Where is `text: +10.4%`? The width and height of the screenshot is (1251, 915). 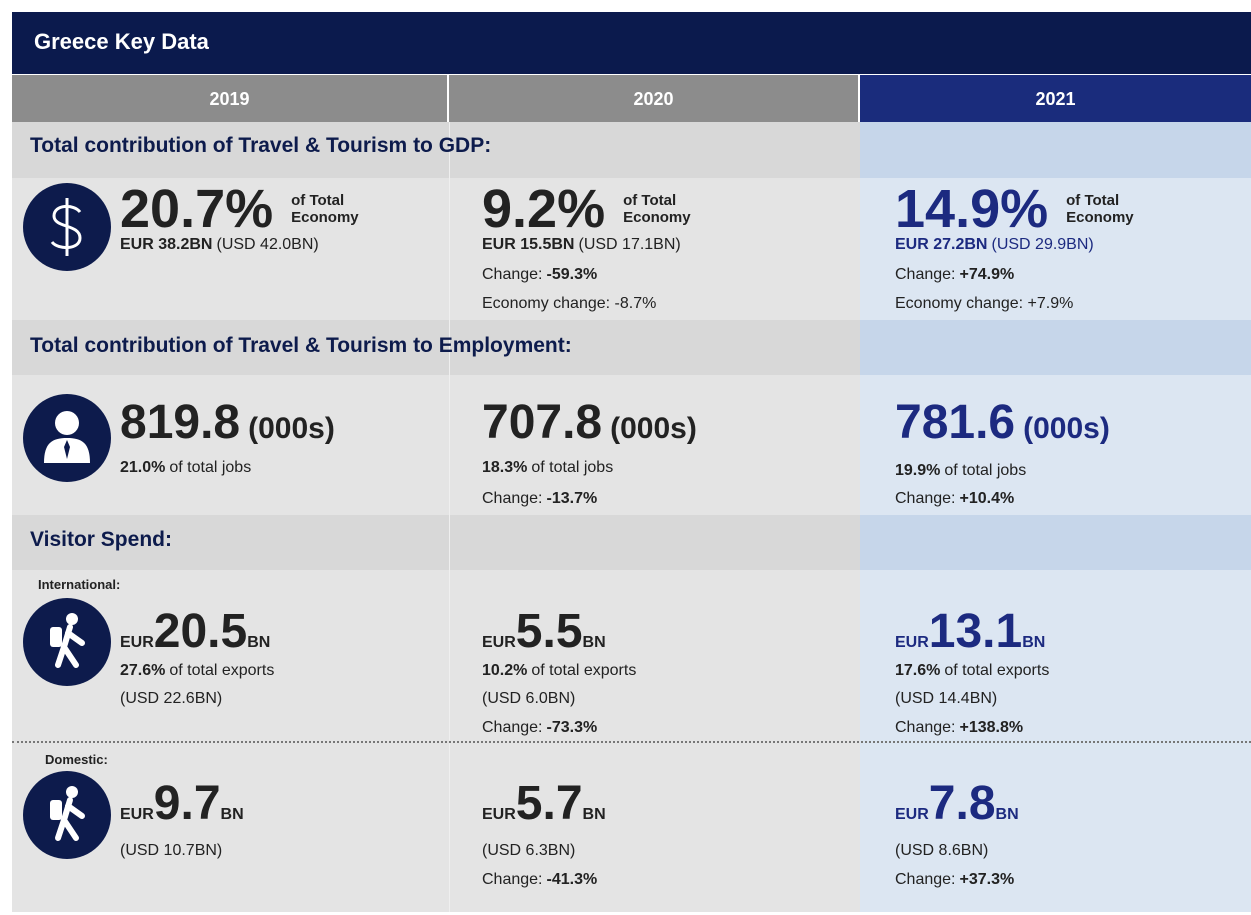
text: +10.4% is located at coordinates (987, 498).